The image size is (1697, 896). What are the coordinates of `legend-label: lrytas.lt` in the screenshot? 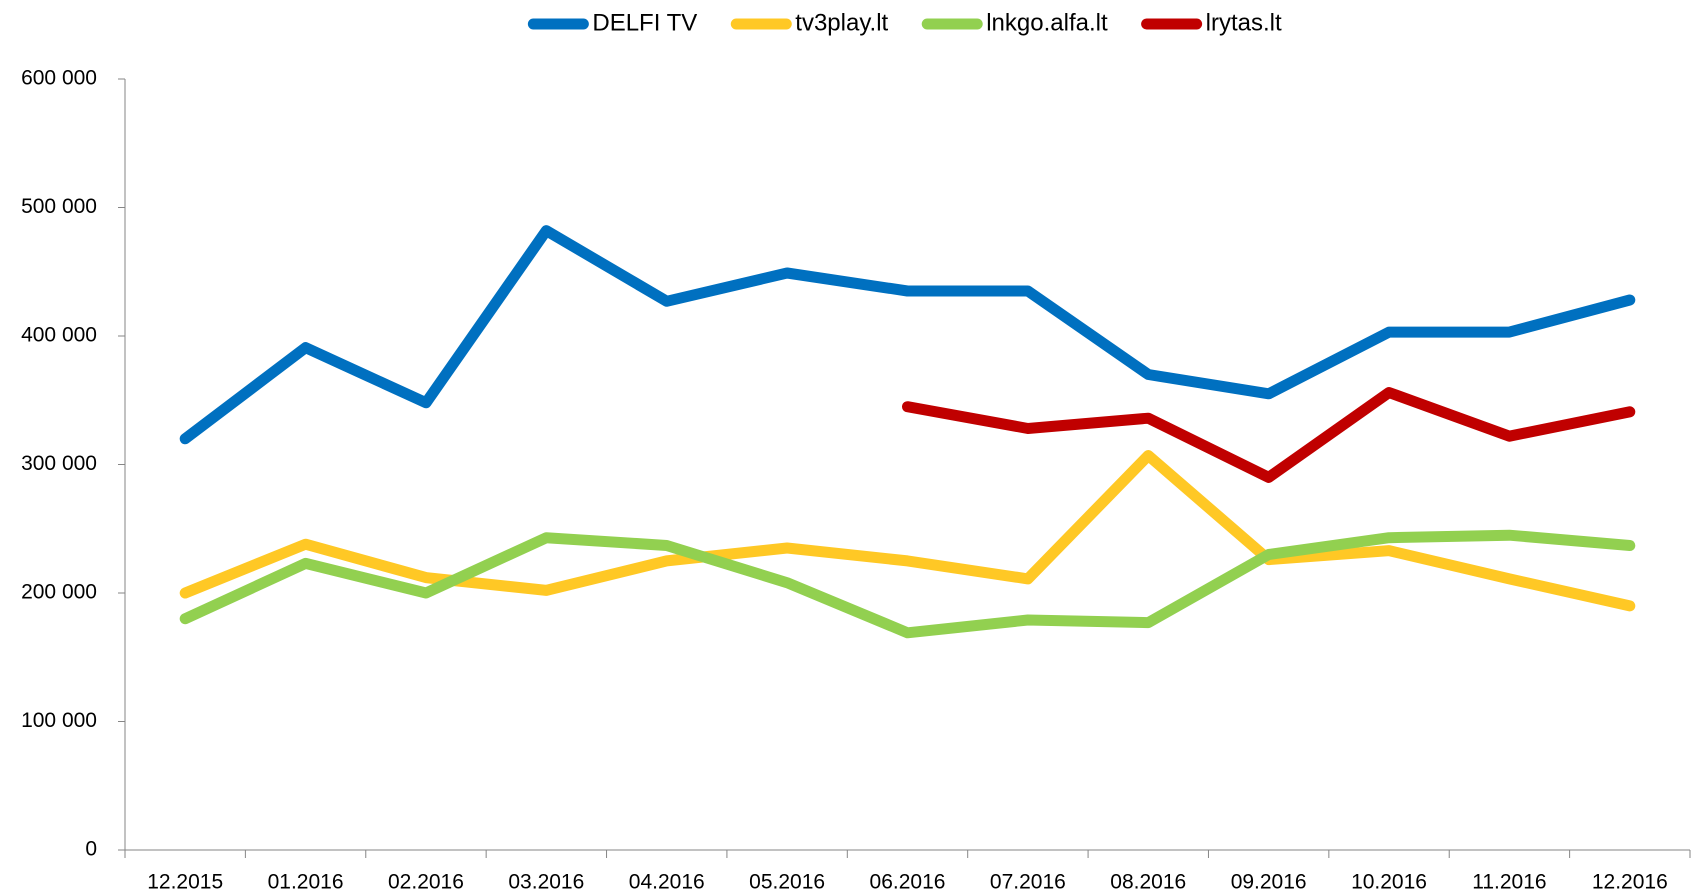 It's located at (1244, 22).